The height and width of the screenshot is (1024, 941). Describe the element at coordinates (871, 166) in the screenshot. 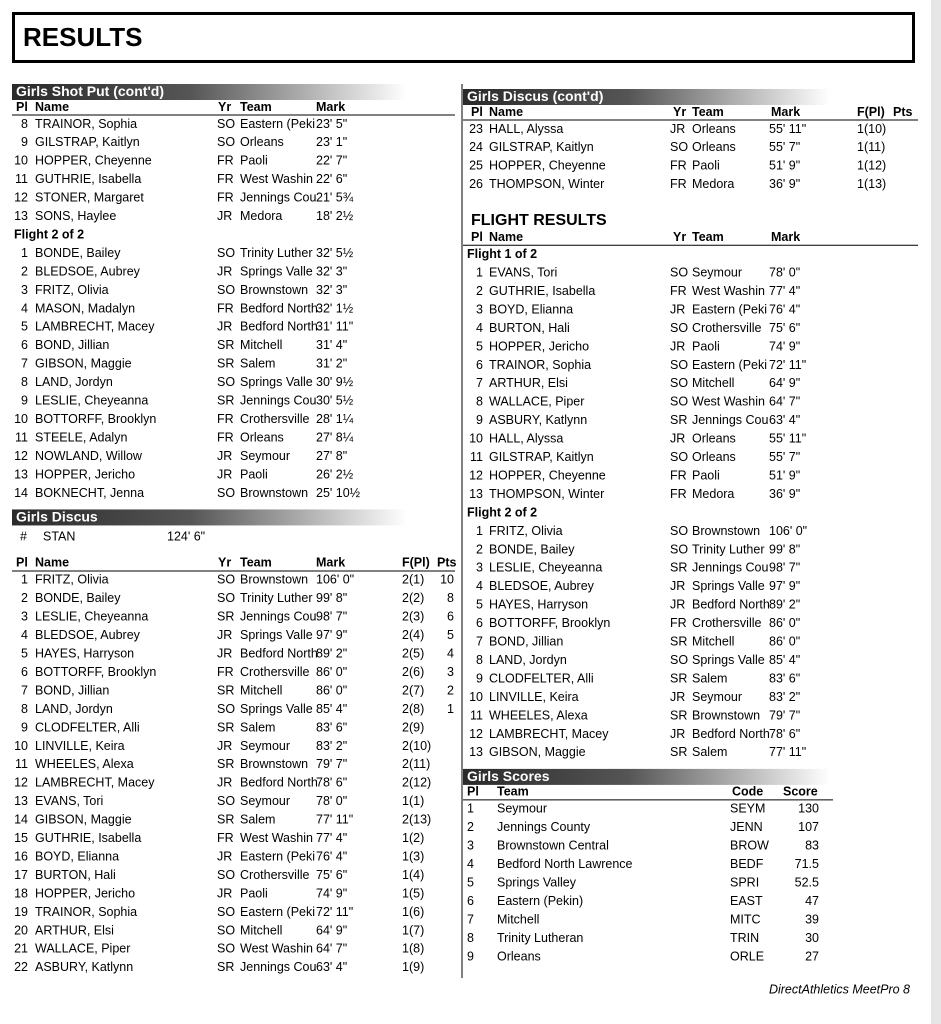

I see `cell: 1(12)` at that location.